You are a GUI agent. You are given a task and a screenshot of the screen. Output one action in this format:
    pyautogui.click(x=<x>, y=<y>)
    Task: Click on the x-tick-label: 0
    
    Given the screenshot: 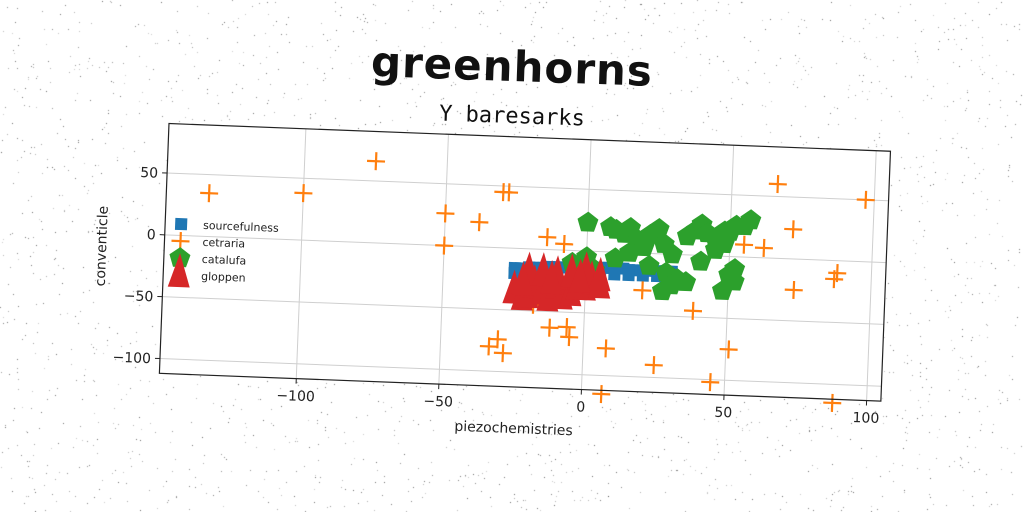 What is the action you would take?
    pyautogui.click(x=581, y=407)
    